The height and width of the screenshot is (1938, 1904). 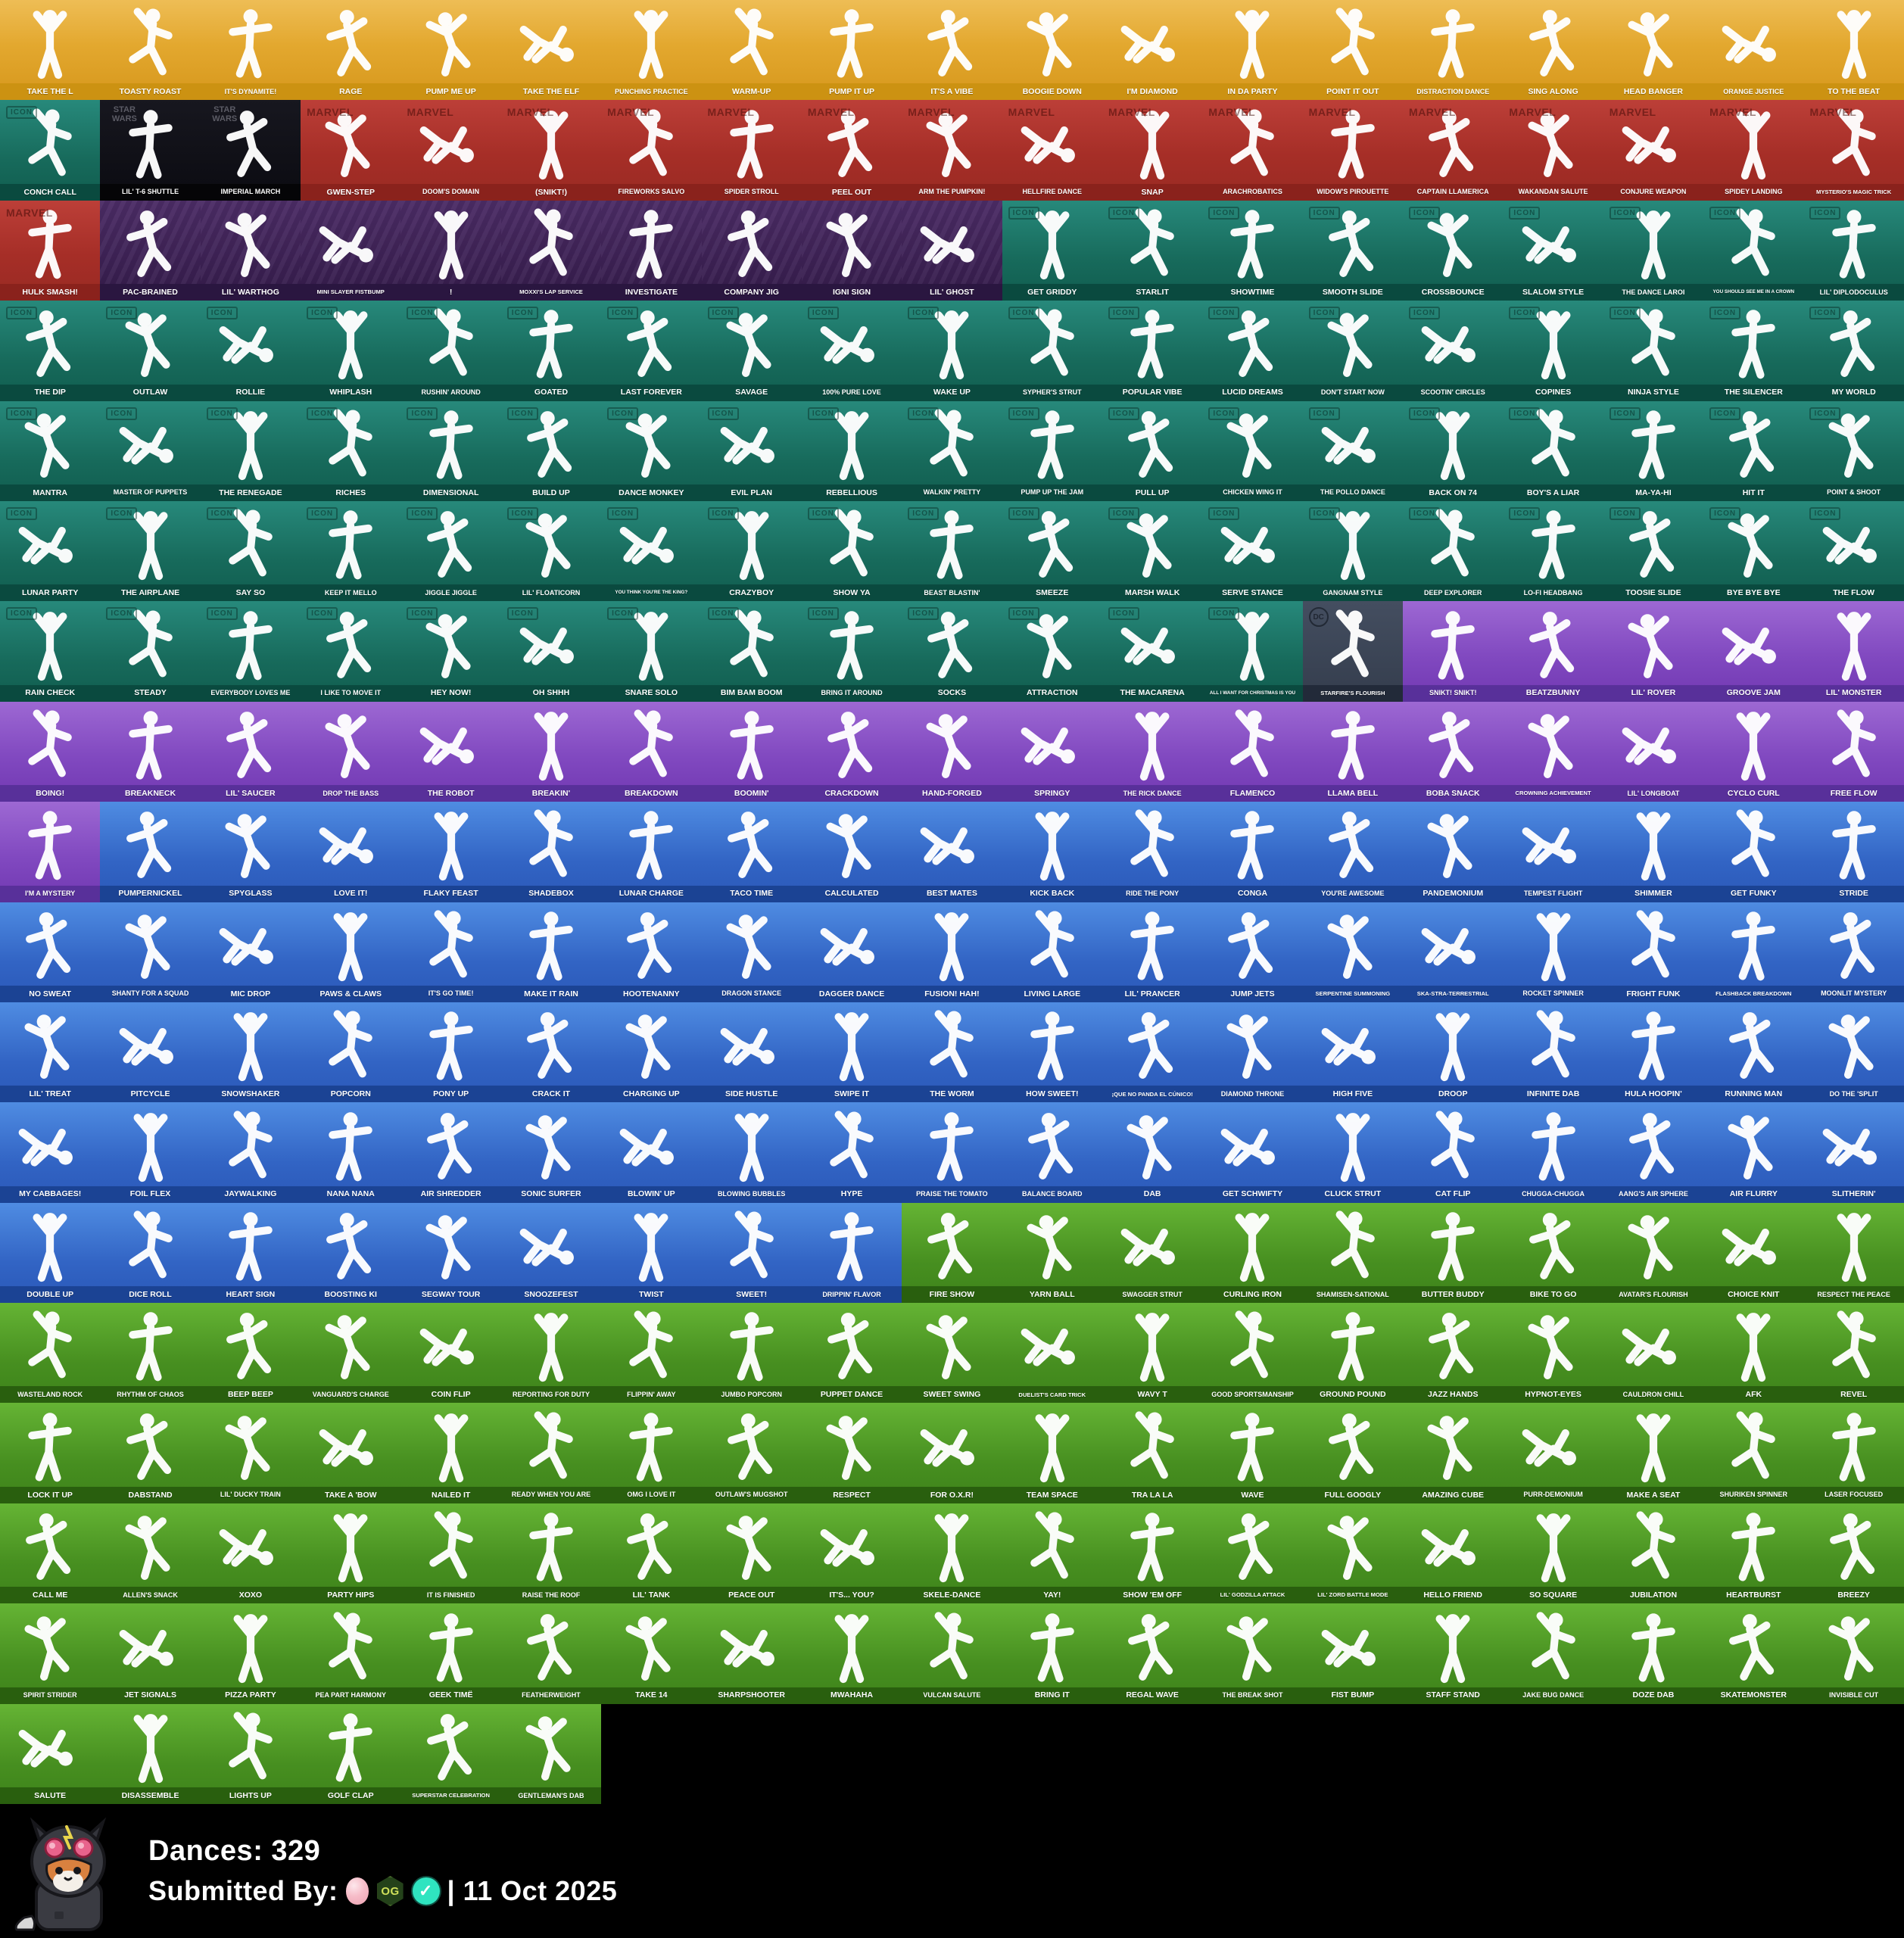 I want to click on emote-tile: SERPENTINE SUMMONING, so click(x=1353, y=952).